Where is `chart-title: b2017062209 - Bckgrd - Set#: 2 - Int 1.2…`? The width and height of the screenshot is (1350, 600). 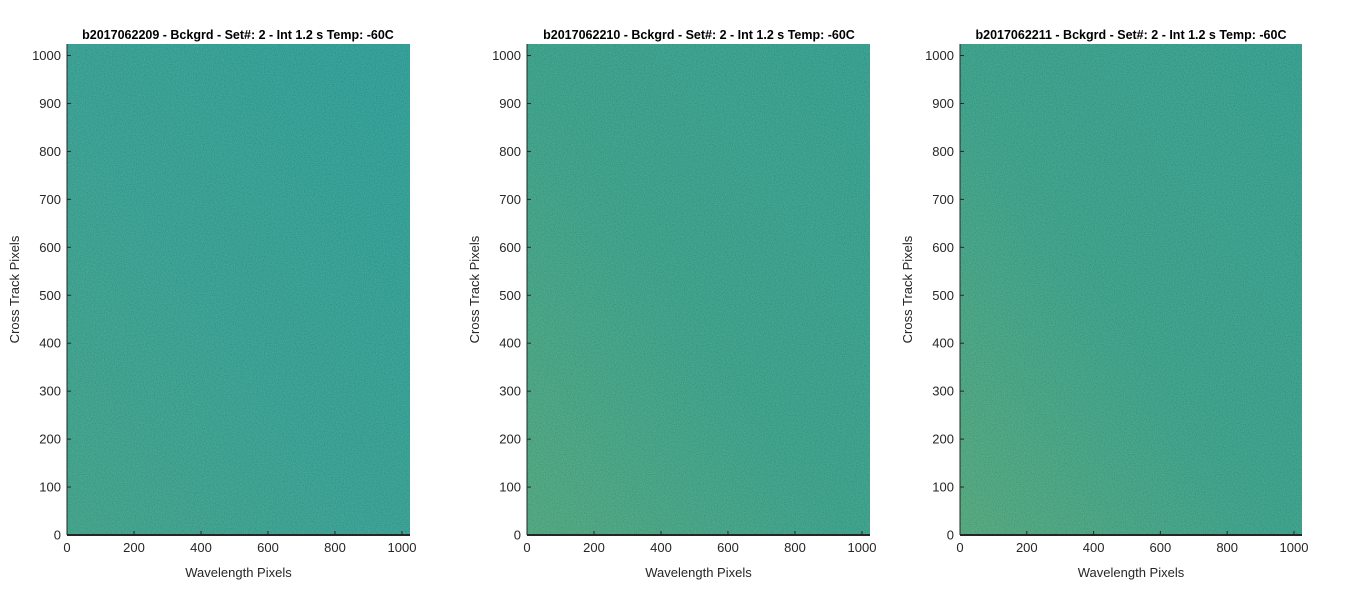
chart-title: b2017062209 - Bckgrd - Set#: 2 - Int 1.2… is located at coordinates (238, 35).